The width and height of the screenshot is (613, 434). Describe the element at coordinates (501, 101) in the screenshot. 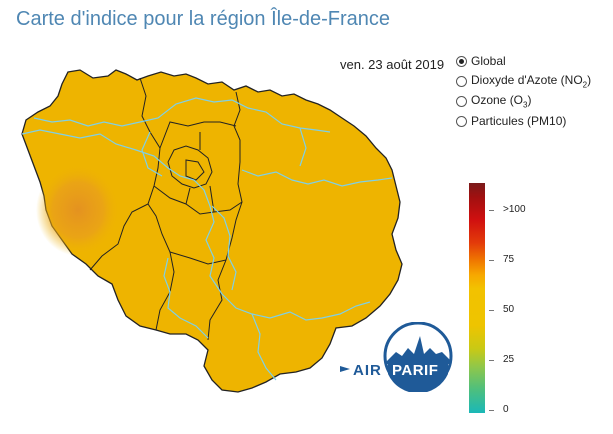

I see `pollutant-label: Ozone (O3)` at that location.